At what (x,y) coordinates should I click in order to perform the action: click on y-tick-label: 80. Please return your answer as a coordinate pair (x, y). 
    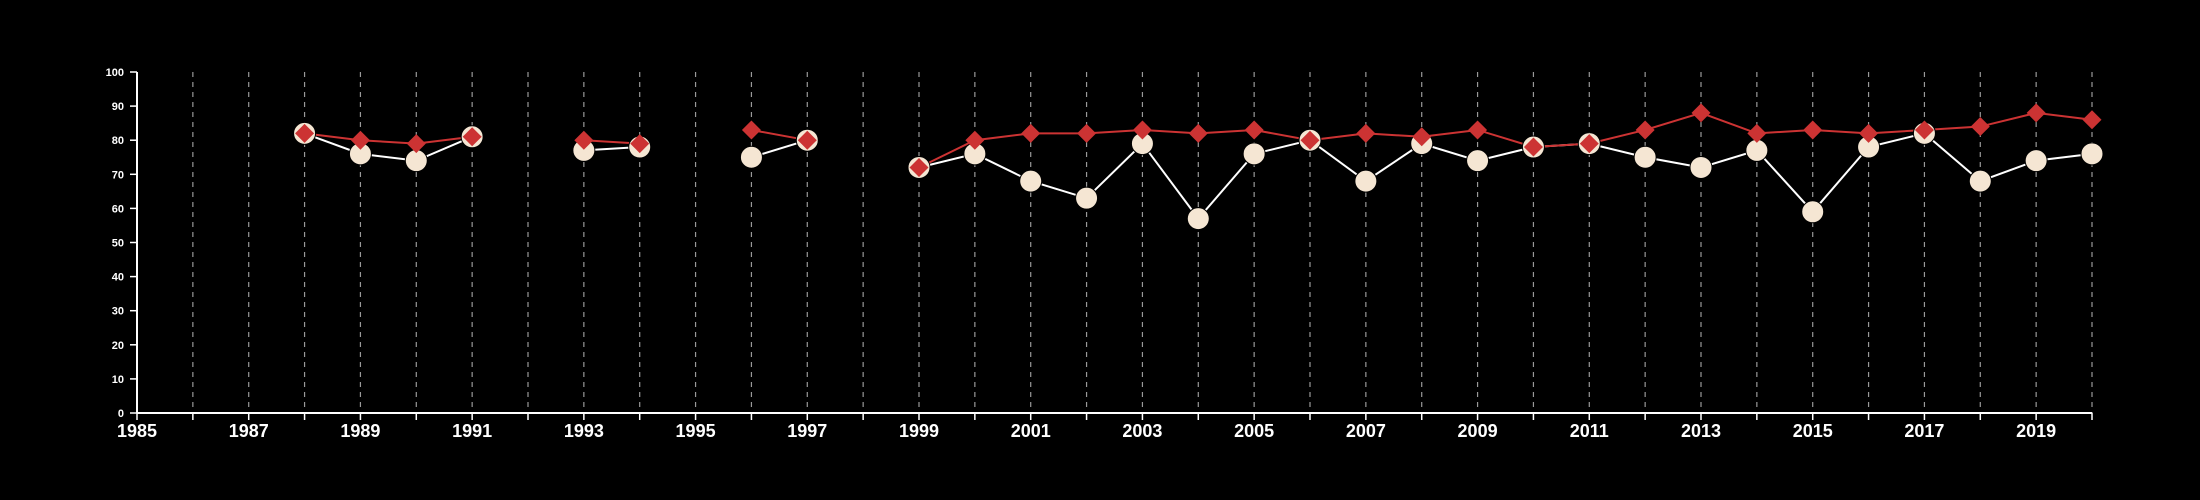
    Looking at the image, I should click on (118, 141).